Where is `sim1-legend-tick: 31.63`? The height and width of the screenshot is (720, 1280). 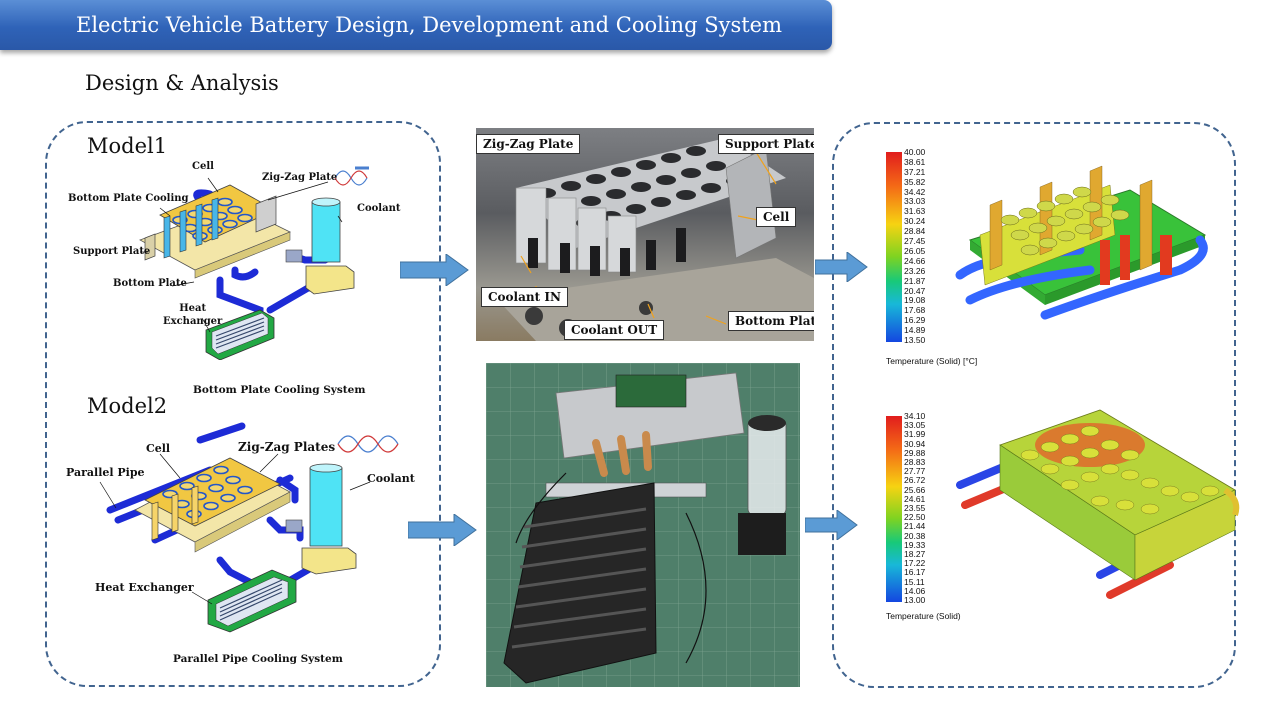
sim1-legend-tick: 31.63 is located at coordinates (915, 211).